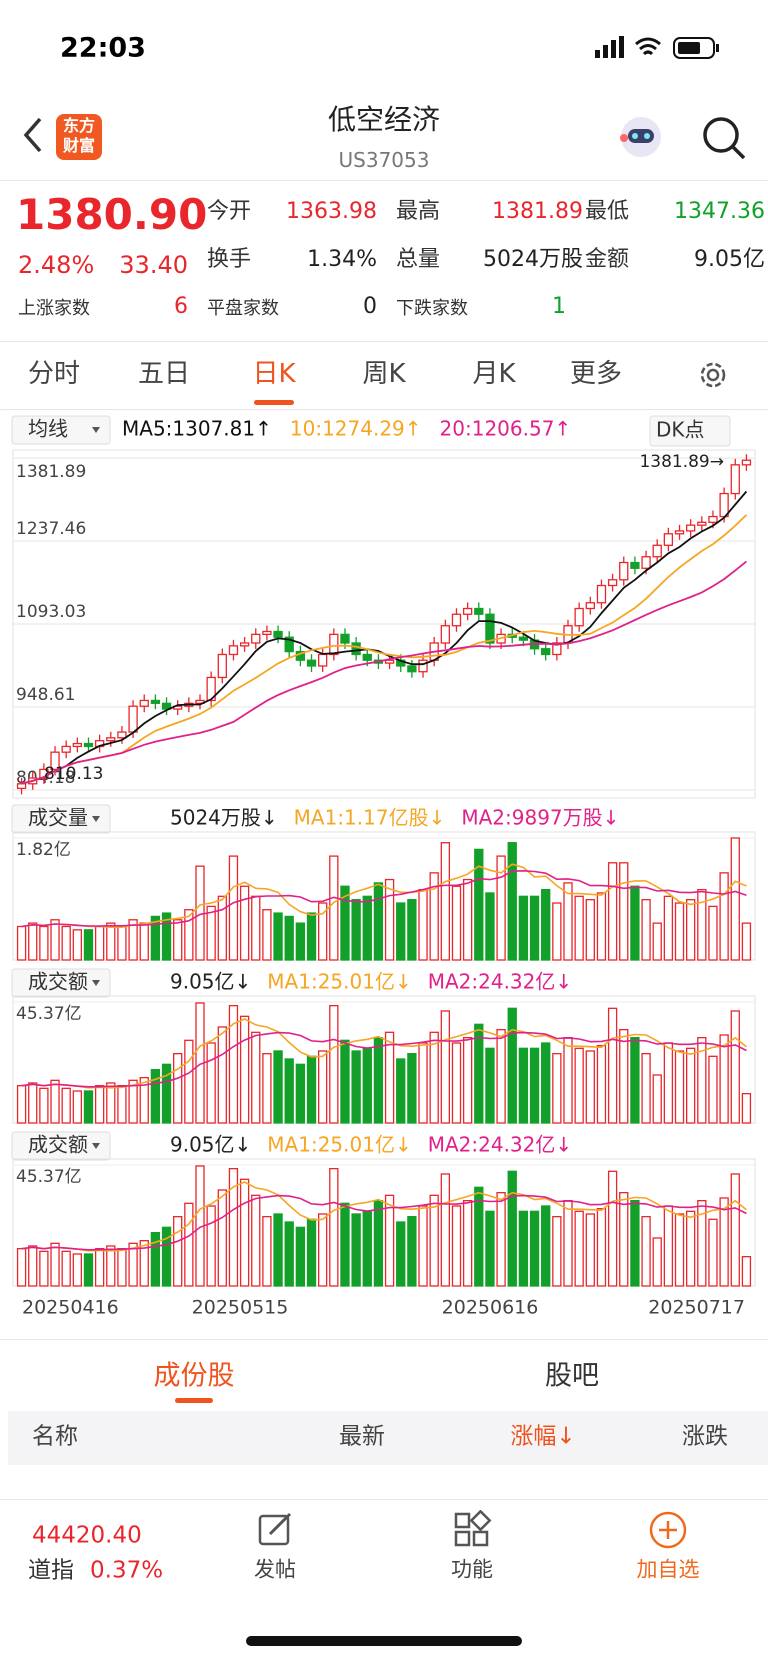  What do you see at coordinates (713, 375) in the screenshot?
I see `settings-button` at bounding box center [713, 375].